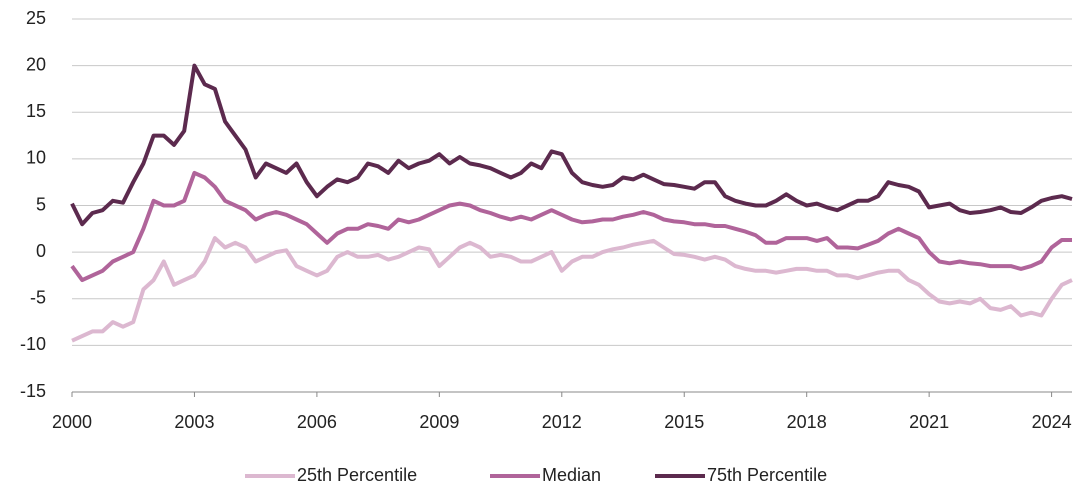 This screenshot has width=1091, height=487. What do you see at coordinates (929, 422) in the screenshot?
I see `x-tick-label: 2021` at bounding box center [929, 422].